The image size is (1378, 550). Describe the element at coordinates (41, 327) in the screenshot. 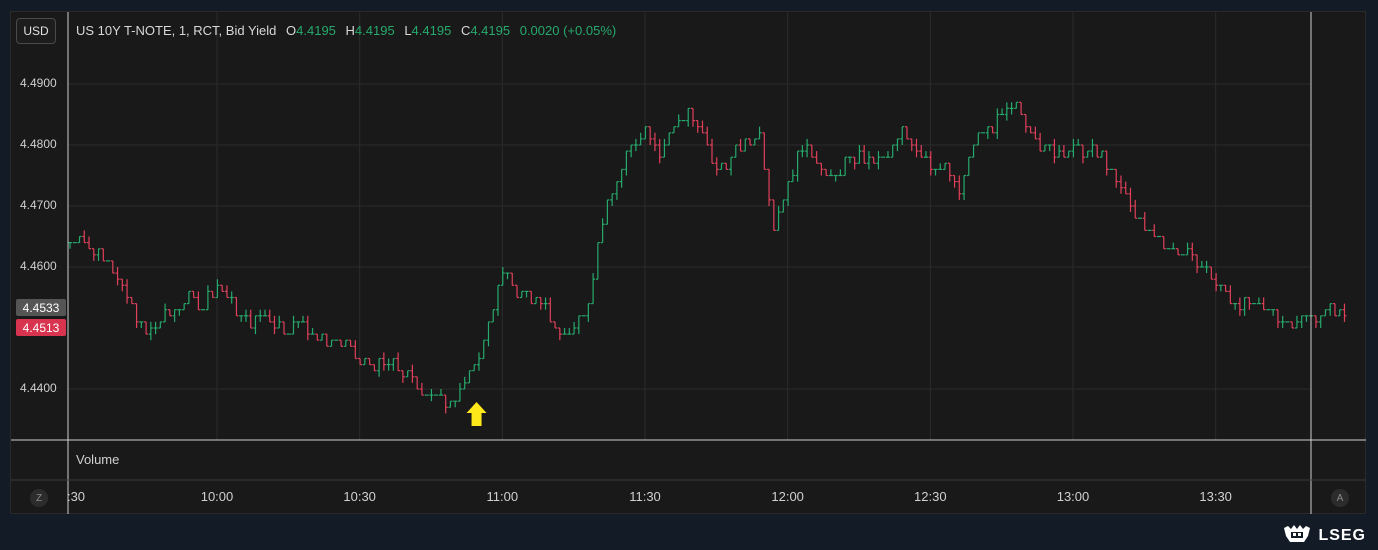

I see `bid-price-tag: 4.4513` at that location.